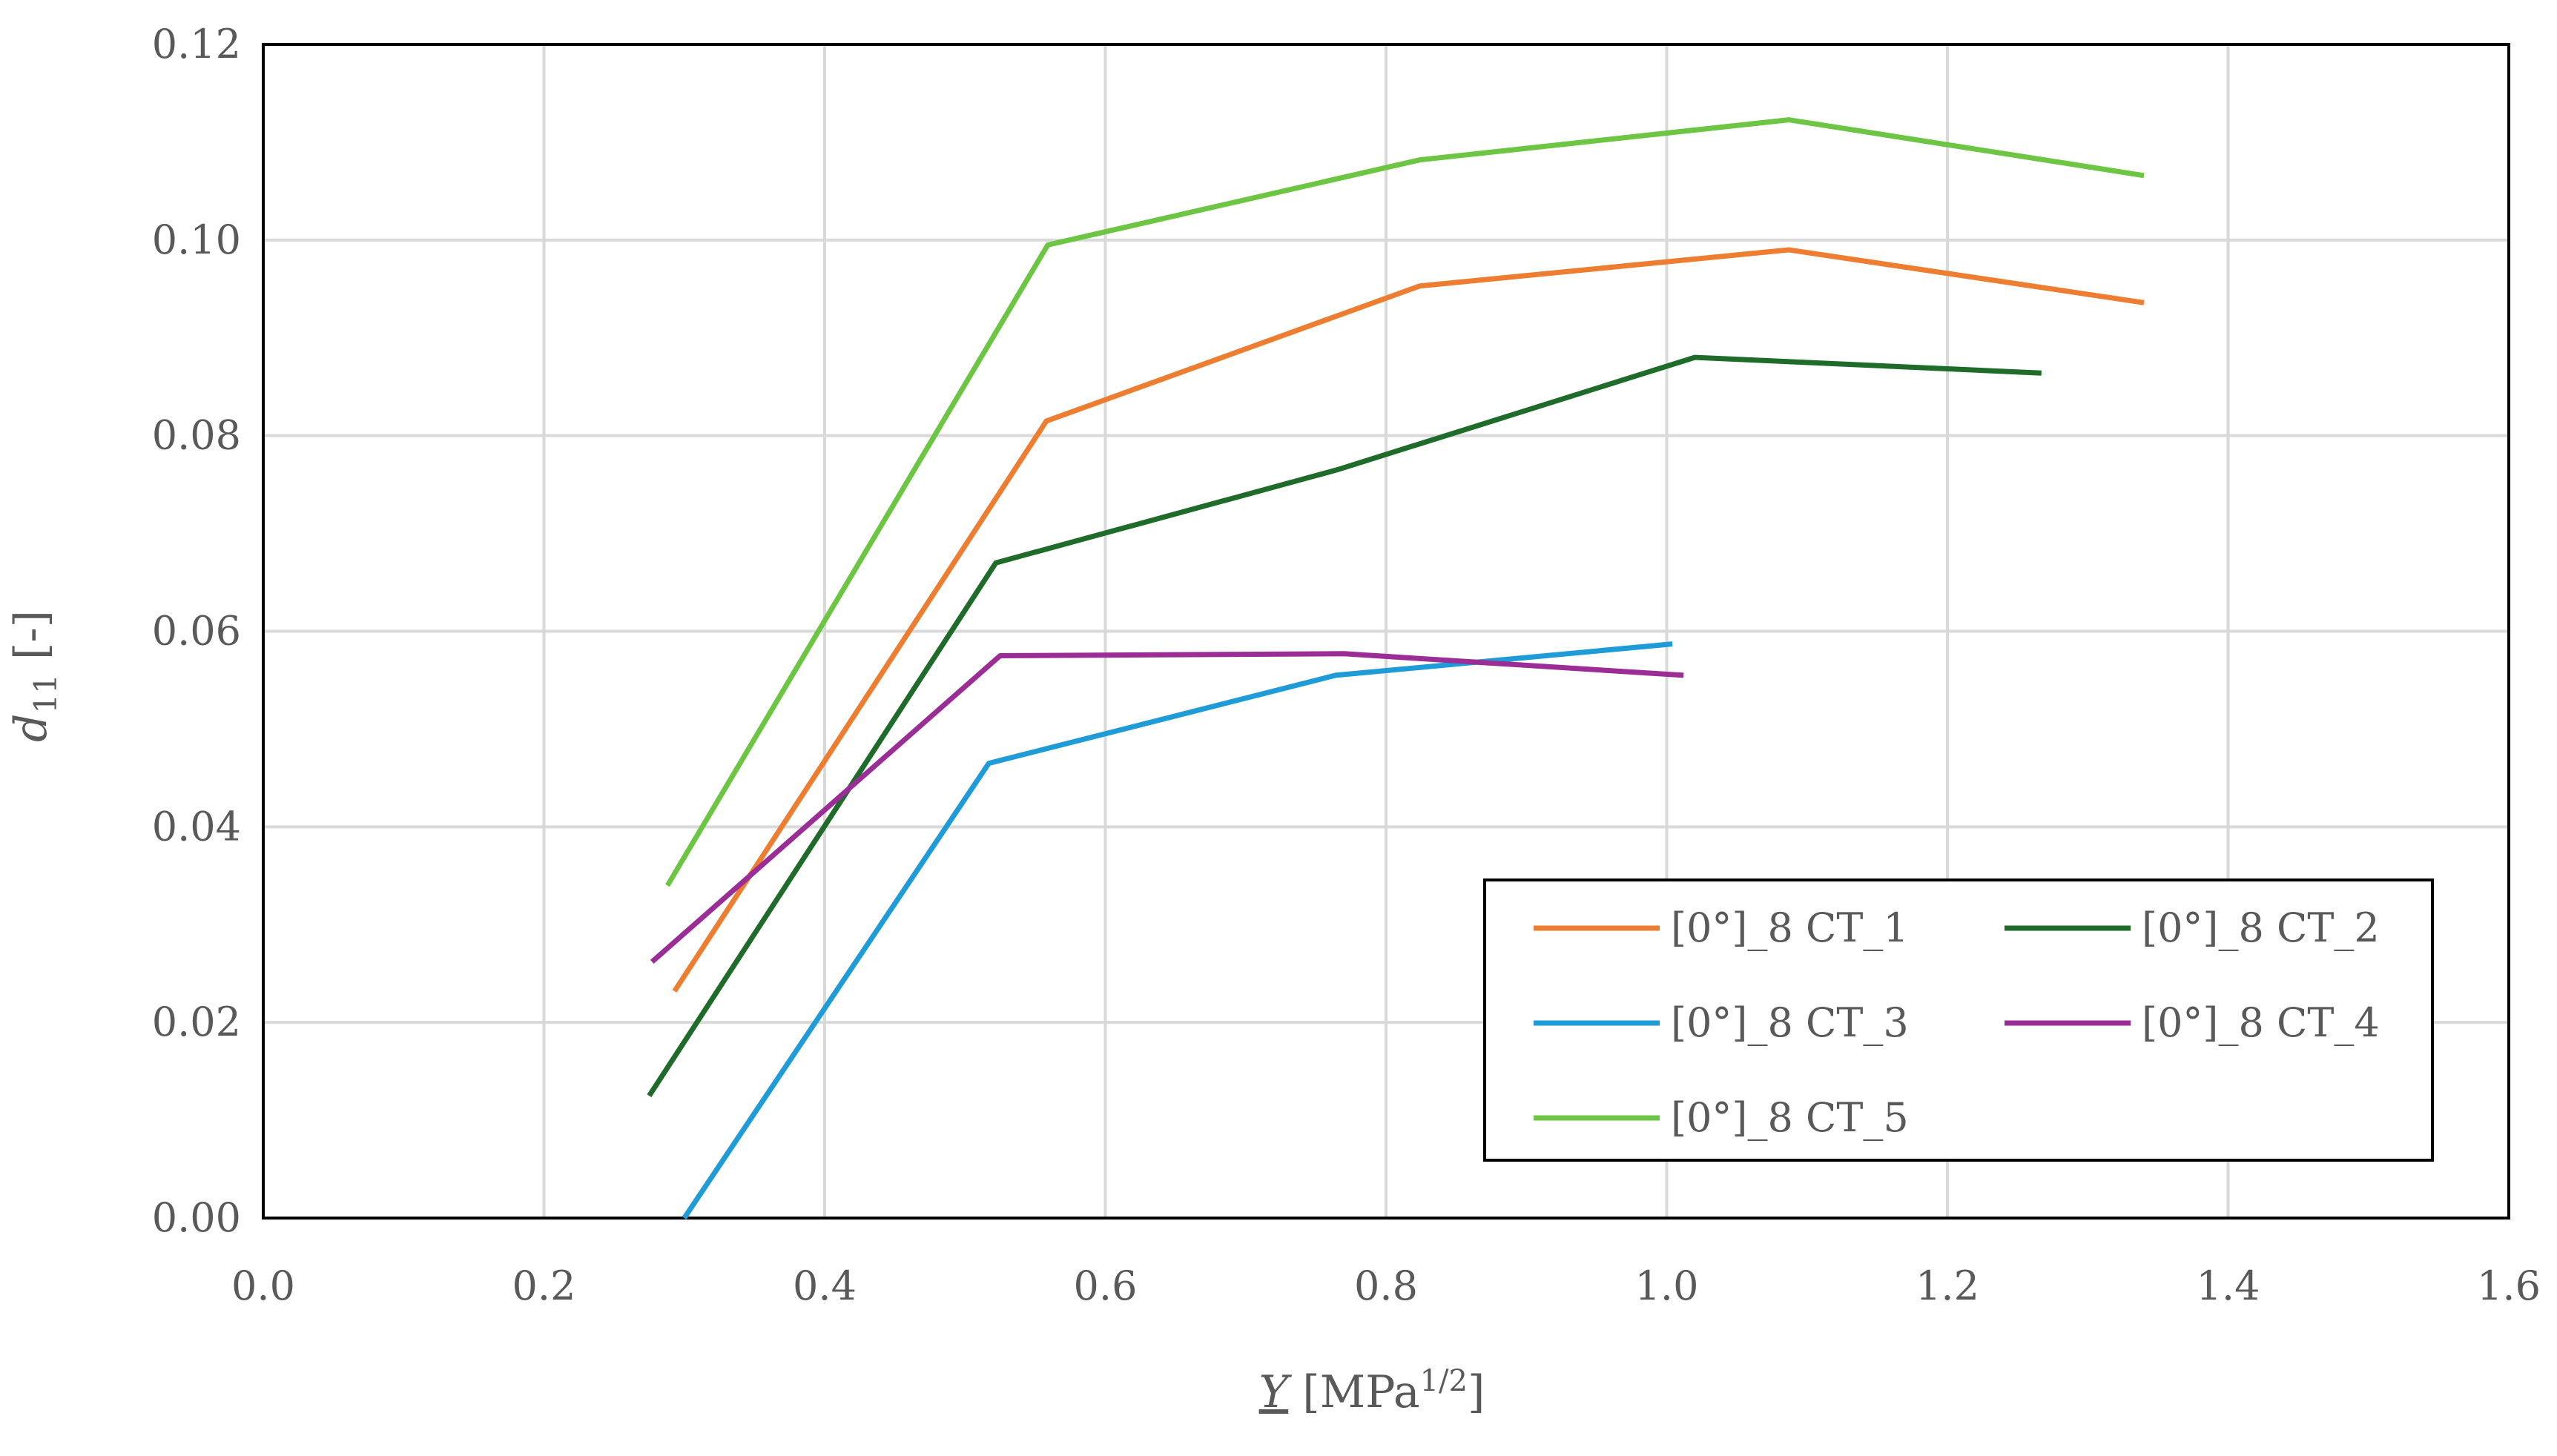  I want to click on x-axis-unit-suffix: ], so click(1476, 1392).